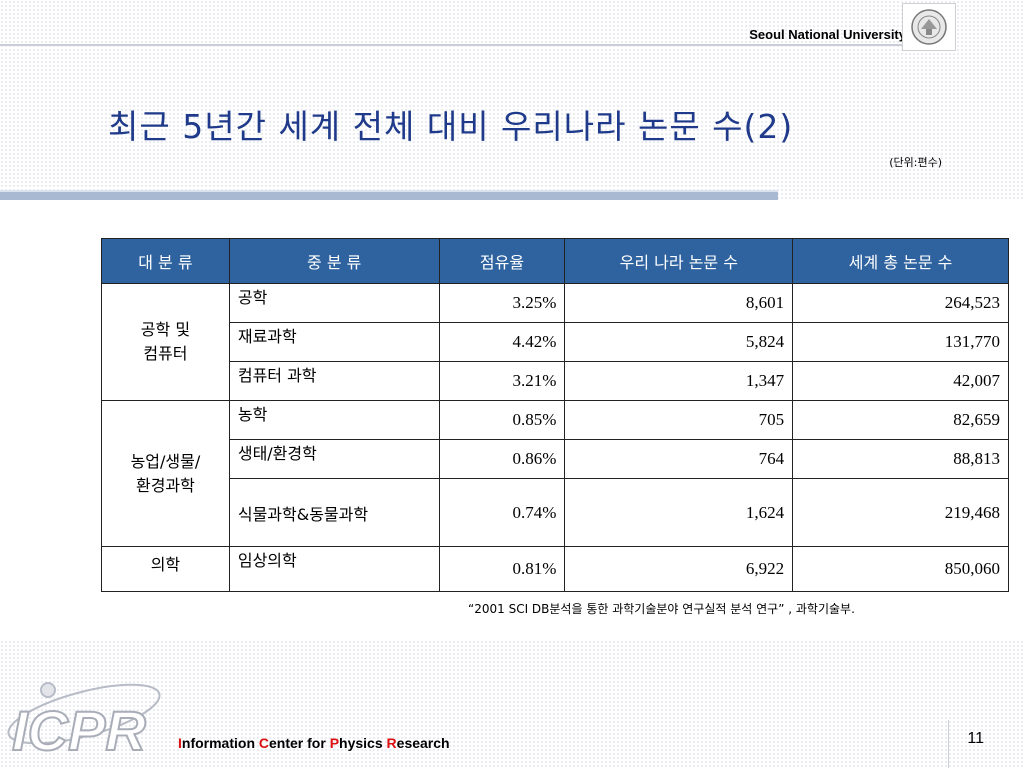 The width and height of the screenshot is (1024, 770). What do you see at coordinates (299, 743) in the screenshot?
I see `org-name-part: enter for` at bounding box center [299, 743].